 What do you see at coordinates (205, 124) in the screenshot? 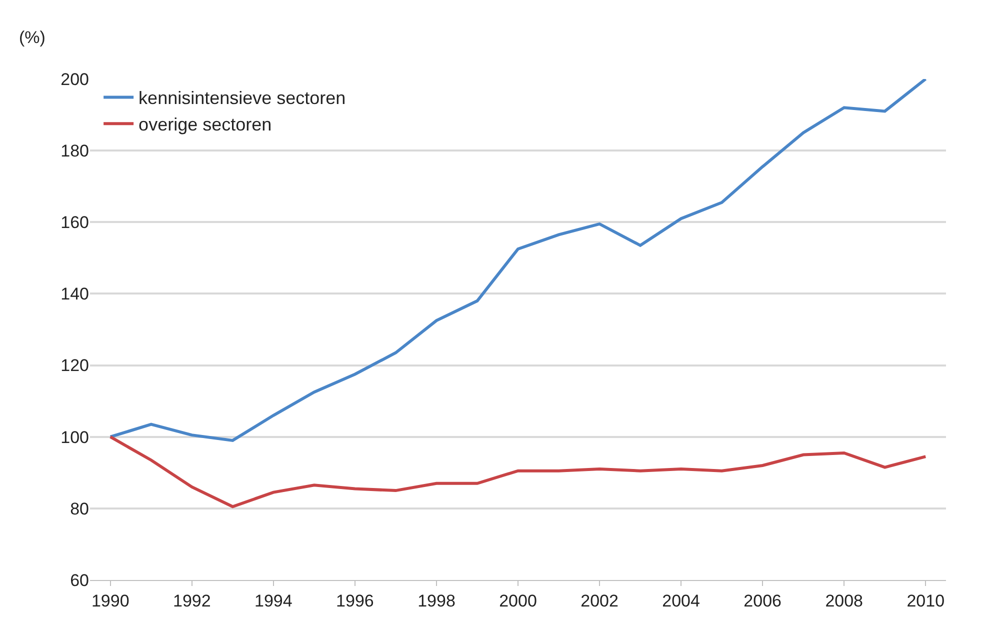
I see `legend-label: overige sectoren` at bounding box center [205, 124].